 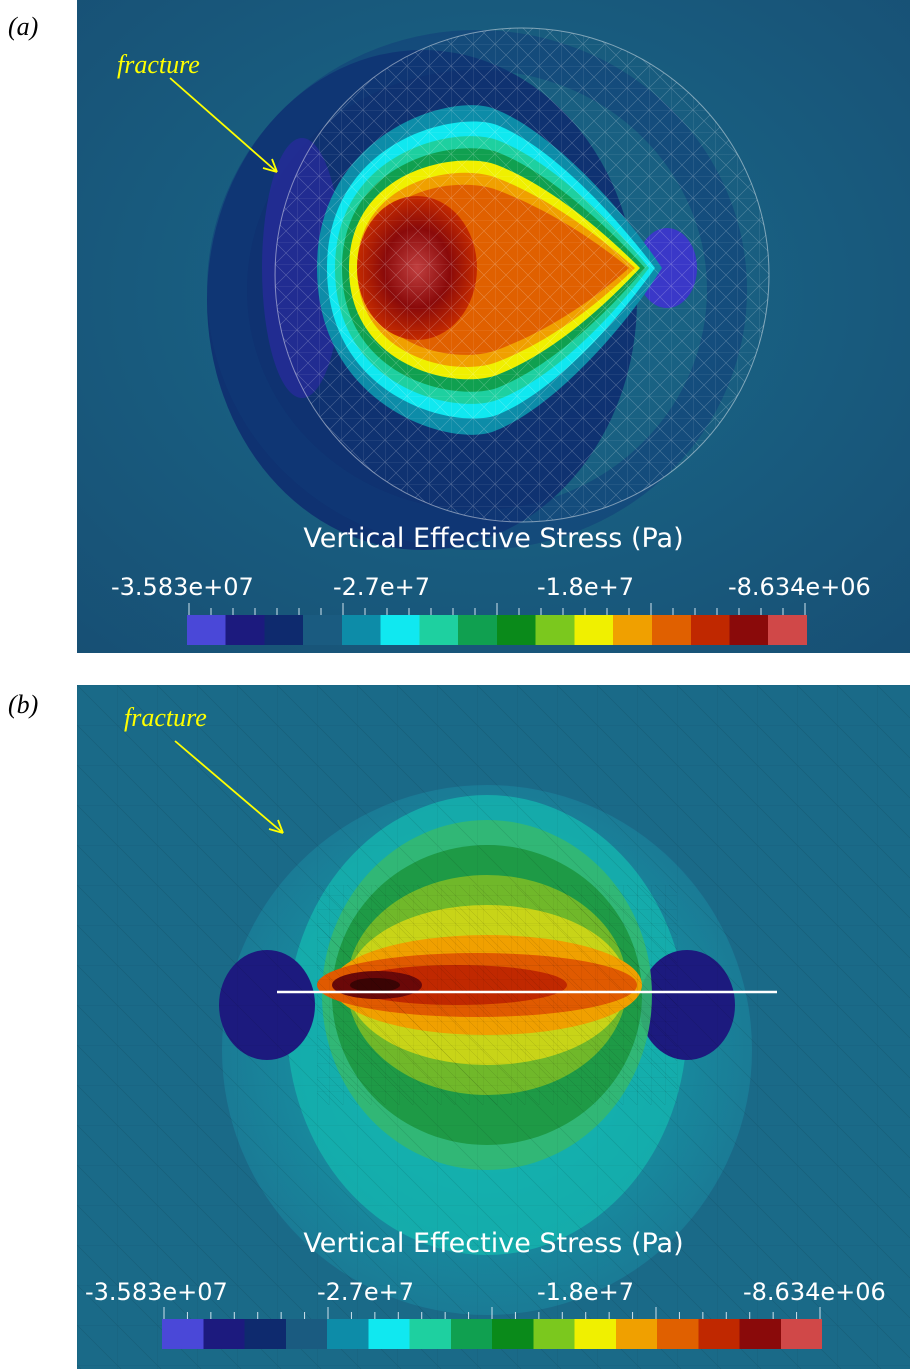 I want to click on colorbar-tick-b-2: -2.7e+7, so click(x=365, y=1292).